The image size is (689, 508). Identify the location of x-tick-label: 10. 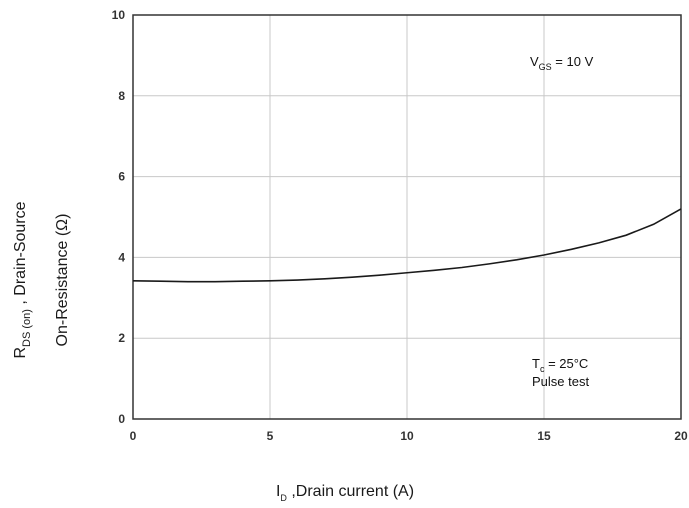
(407, 436).